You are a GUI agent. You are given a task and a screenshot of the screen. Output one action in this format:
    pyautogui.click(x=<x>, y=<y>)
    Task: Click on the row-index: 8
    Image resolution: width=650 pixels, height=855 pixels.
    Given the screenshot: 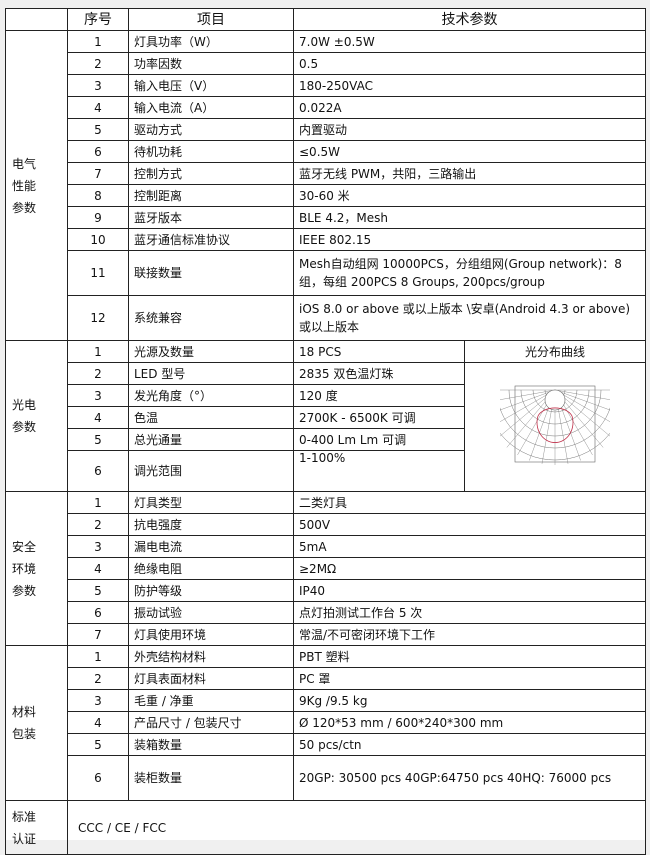 What is the action you would take?
    pyautogui.click(x=98, y=195)
    